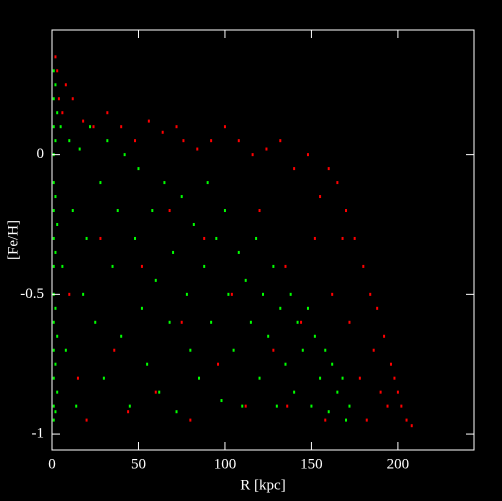  I want to click on x-tick-label: 50, so click(138, 464).